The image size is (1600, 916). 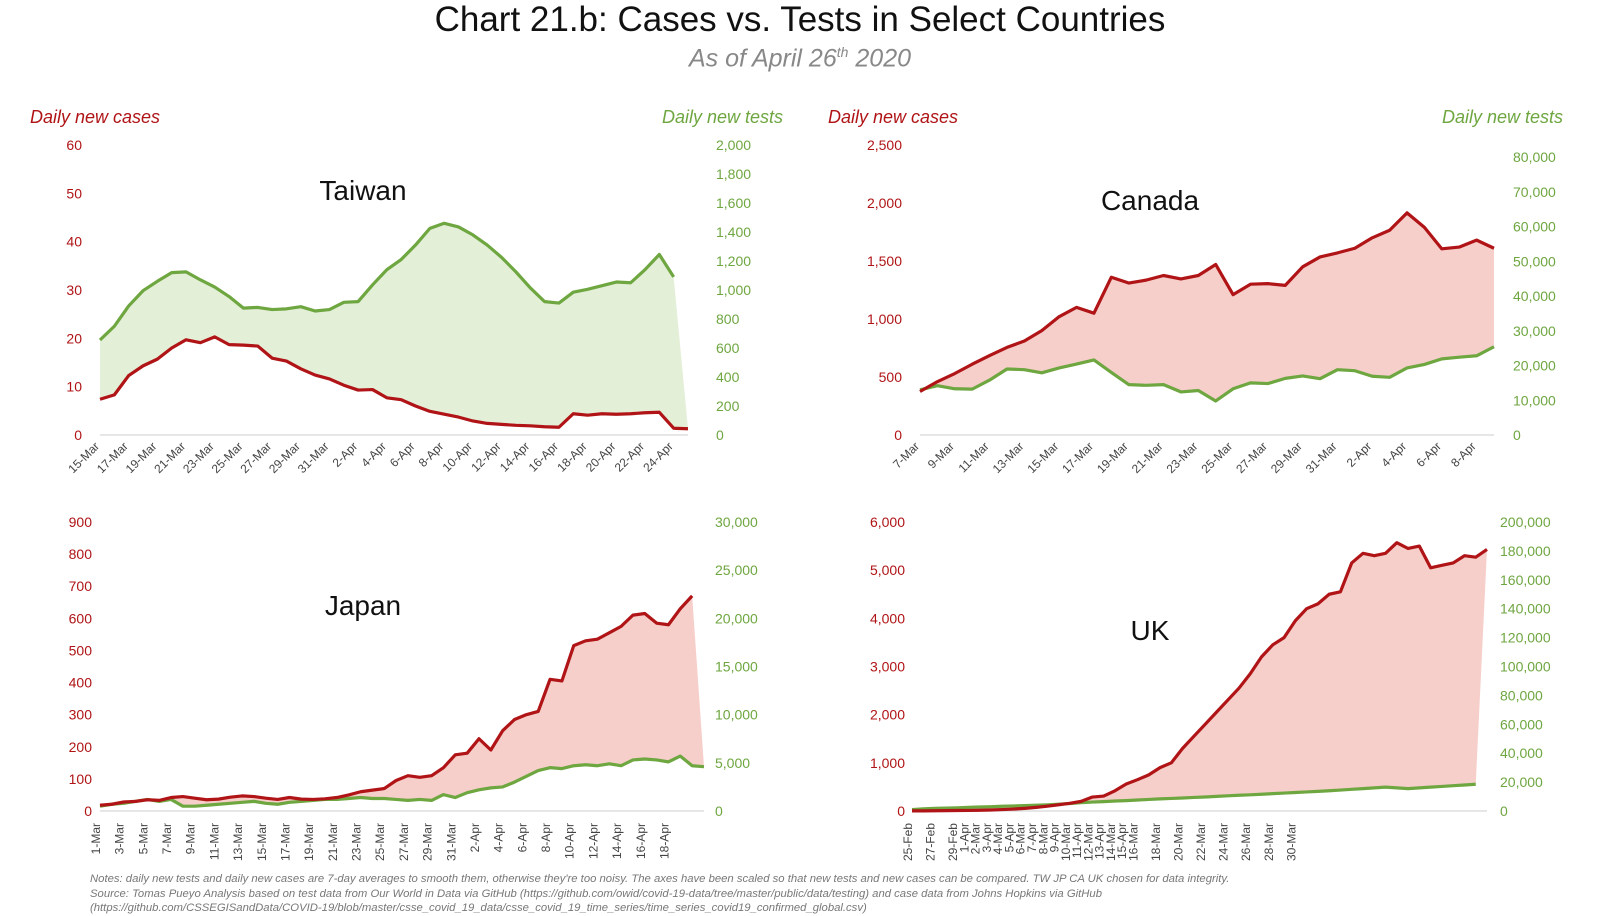 I want to click on panel-title-canada: Canada, so click(x=1150, y=200).